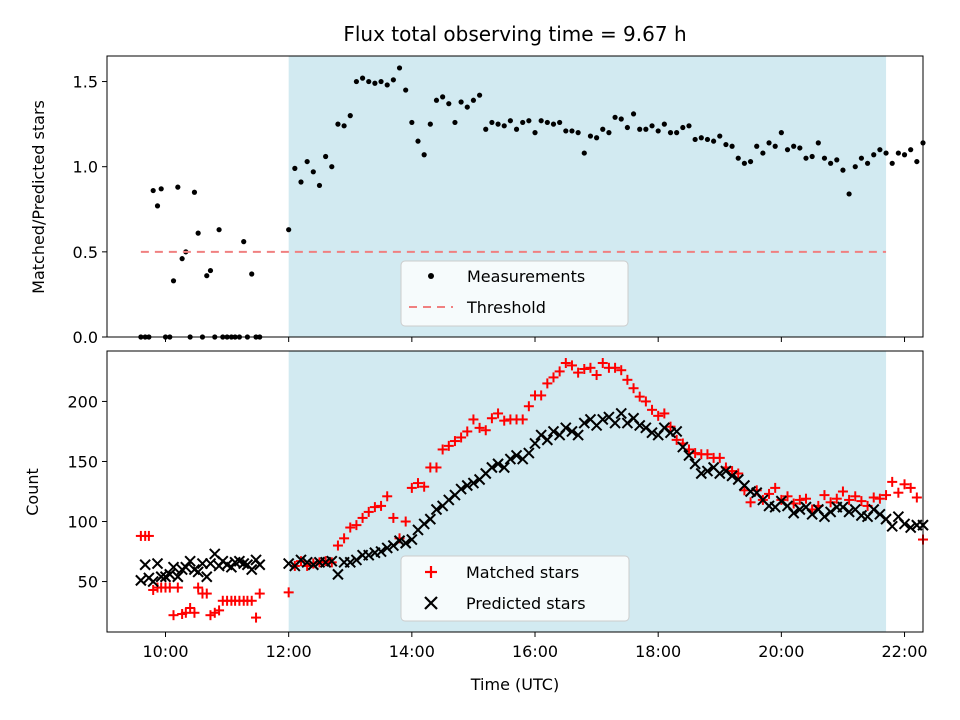 Image resolution: width=960 pixels, height=720 pixels. I want to click on top-y-tick-label: 1.5, so click(85, 82).